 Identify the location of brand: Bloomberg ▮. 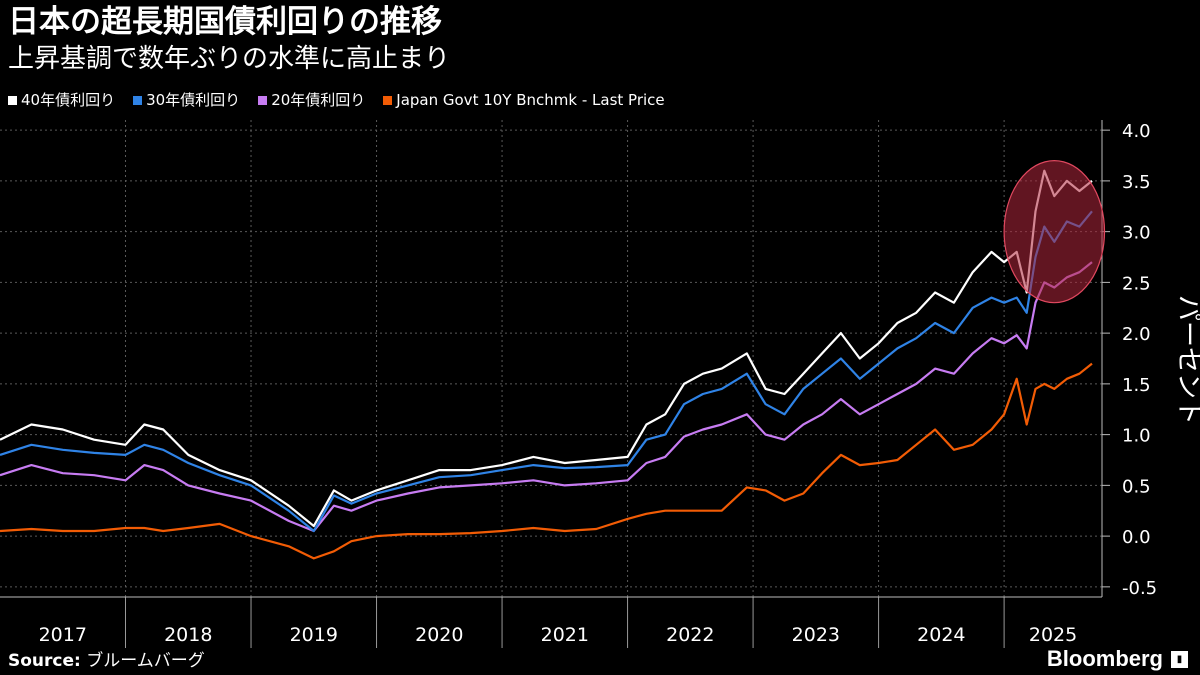
(1117, 659).